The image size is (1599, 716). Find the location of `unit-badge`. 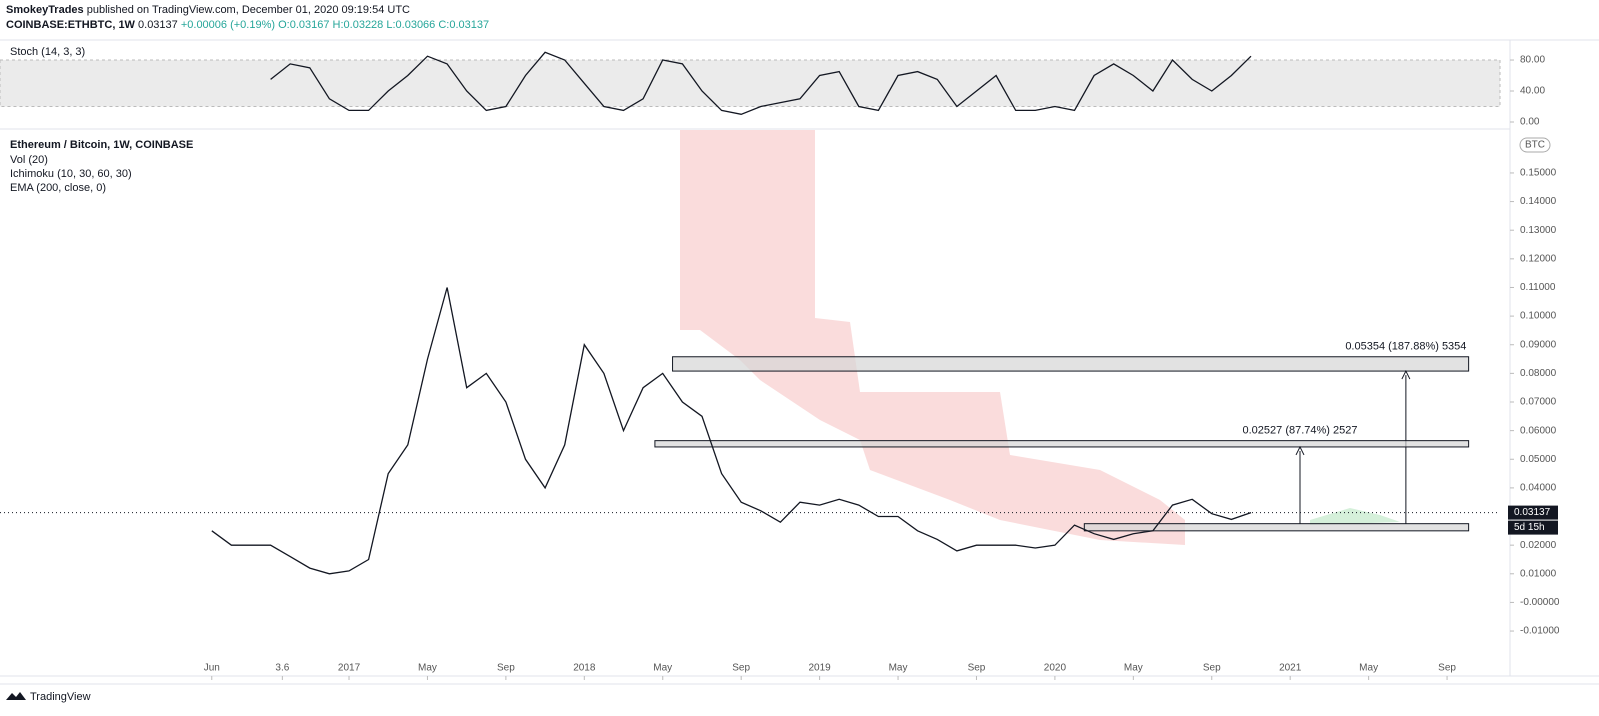

unit-badge is located at coordinates (1535, 145).